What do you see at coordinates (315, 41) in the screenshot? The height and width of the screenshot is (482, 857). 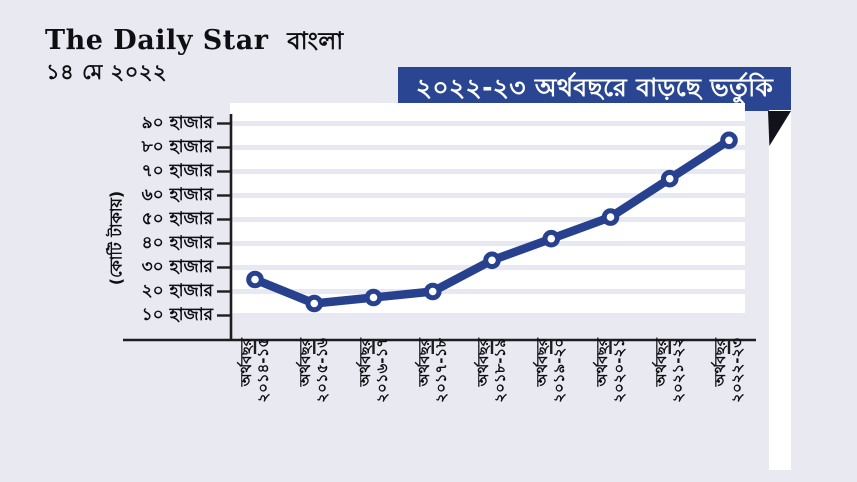 I see `logo-bangla-text: বাংলা` at bounding box center [315, 41].